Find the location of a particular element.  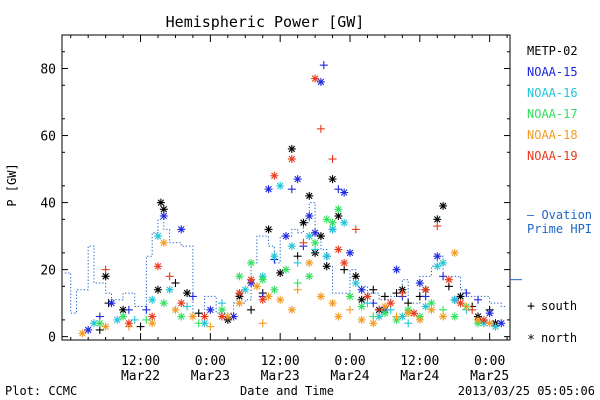

footer-timestamp: 2013/03/25 05:05:06 is located at coordinates (526, 391).